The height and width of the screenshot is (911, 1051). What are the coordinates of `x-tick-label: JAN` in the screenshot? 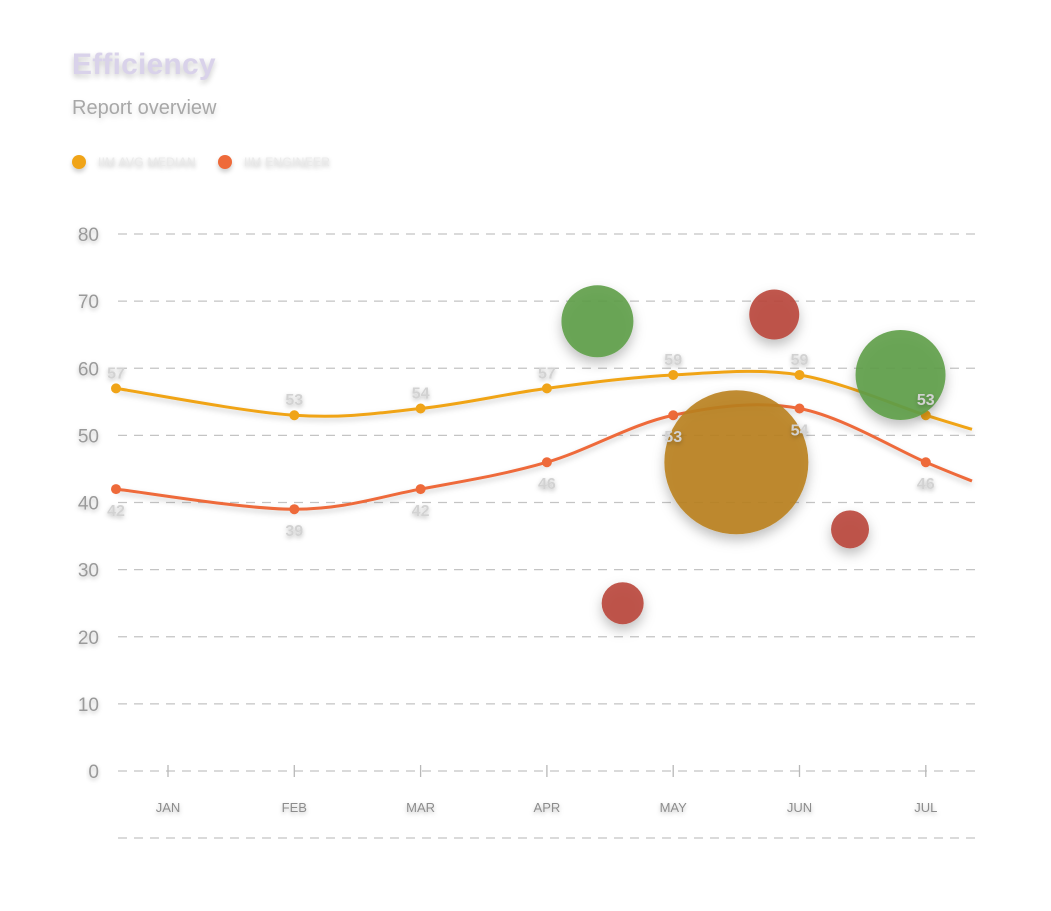 It's located at (168, 807).